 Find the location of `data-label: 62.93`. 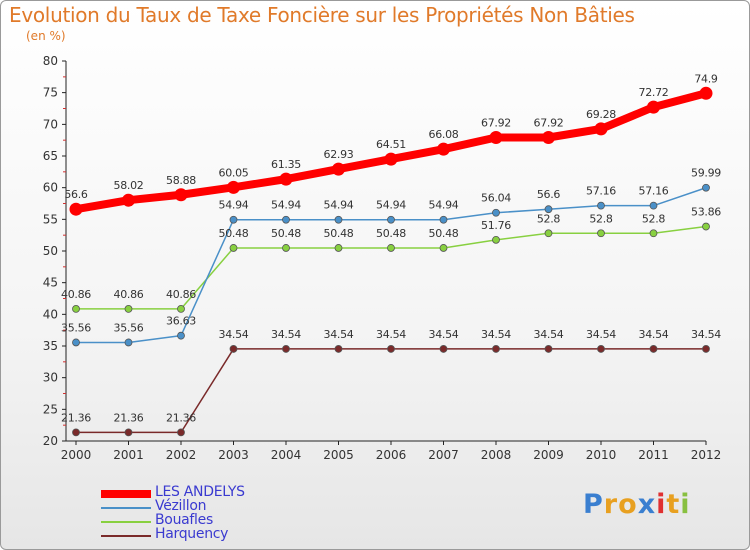

data-label: 62.93 is located at coordinates (339, 154).